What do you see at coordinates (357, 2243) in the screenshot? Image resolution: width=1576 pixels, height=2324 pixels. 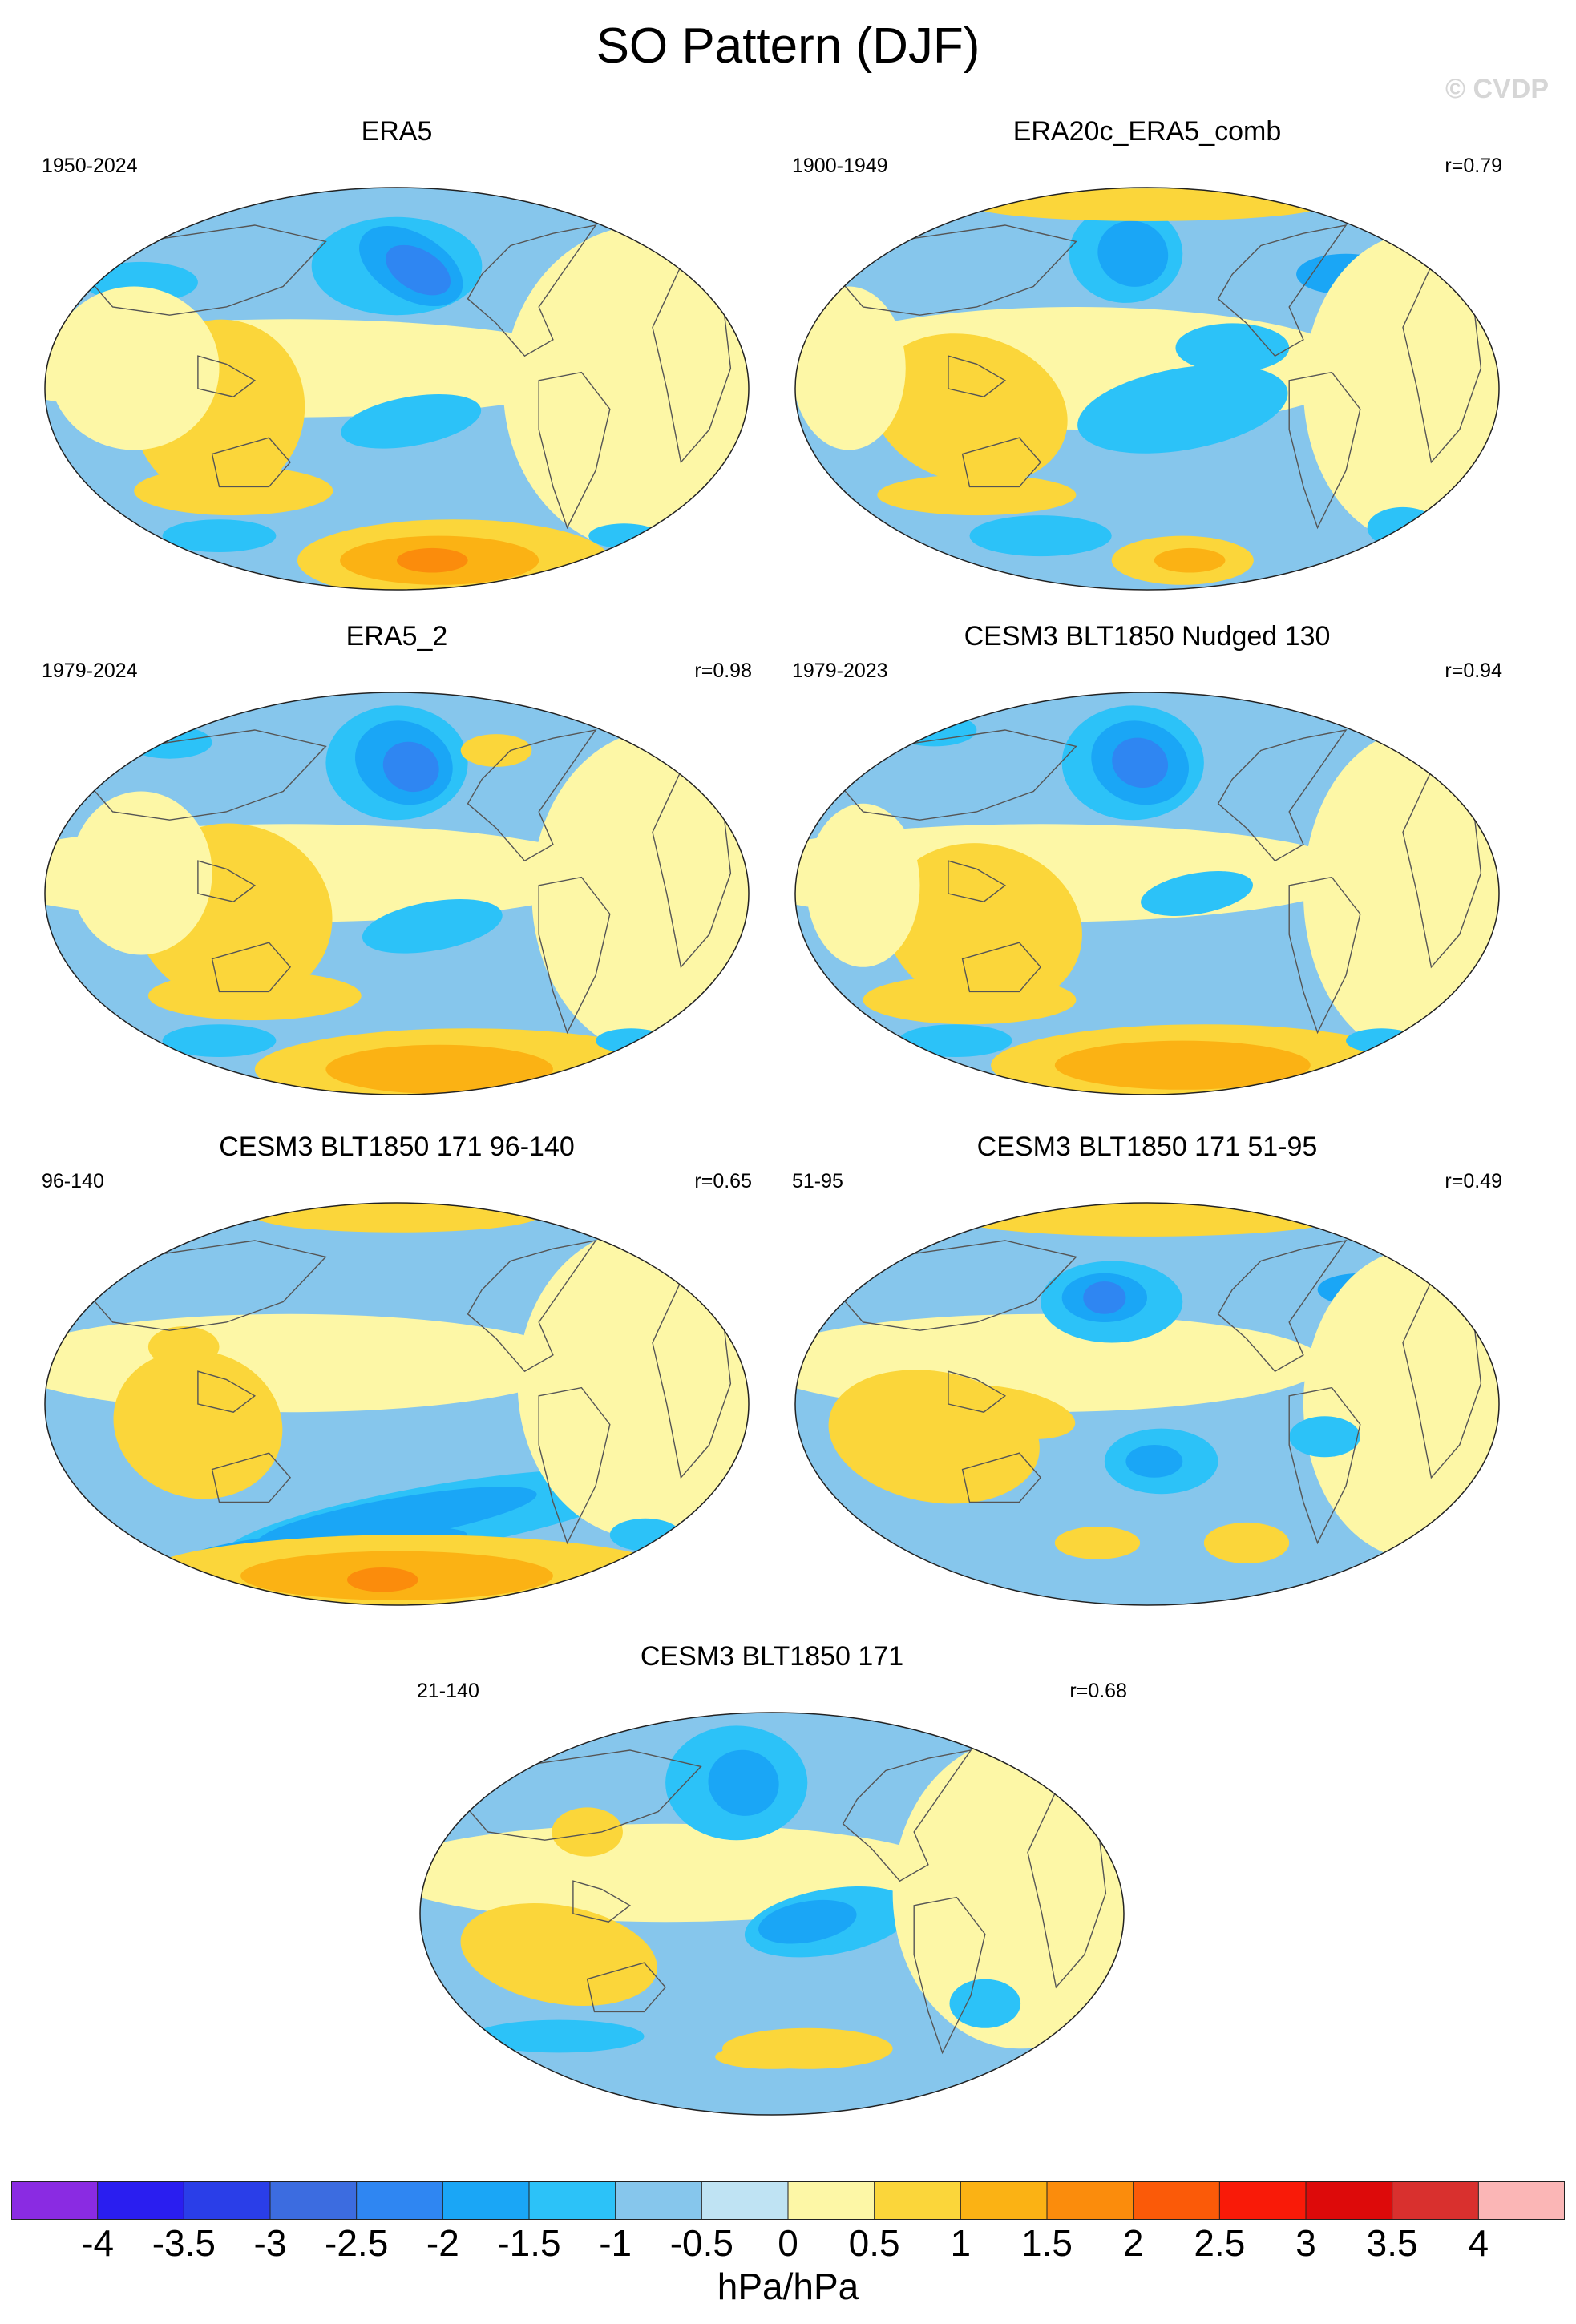 I see `colorbar-tick-label: -2.5` at bounding box center [357, 2243].